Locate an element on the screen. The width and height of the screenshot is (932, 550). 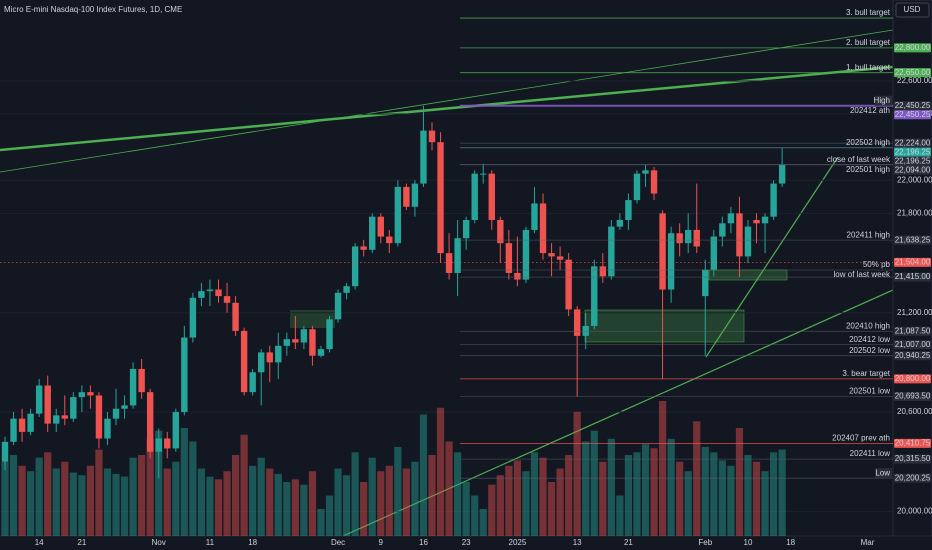
price-tag-label: 20,940.25 is located at coordinates (913, 355).